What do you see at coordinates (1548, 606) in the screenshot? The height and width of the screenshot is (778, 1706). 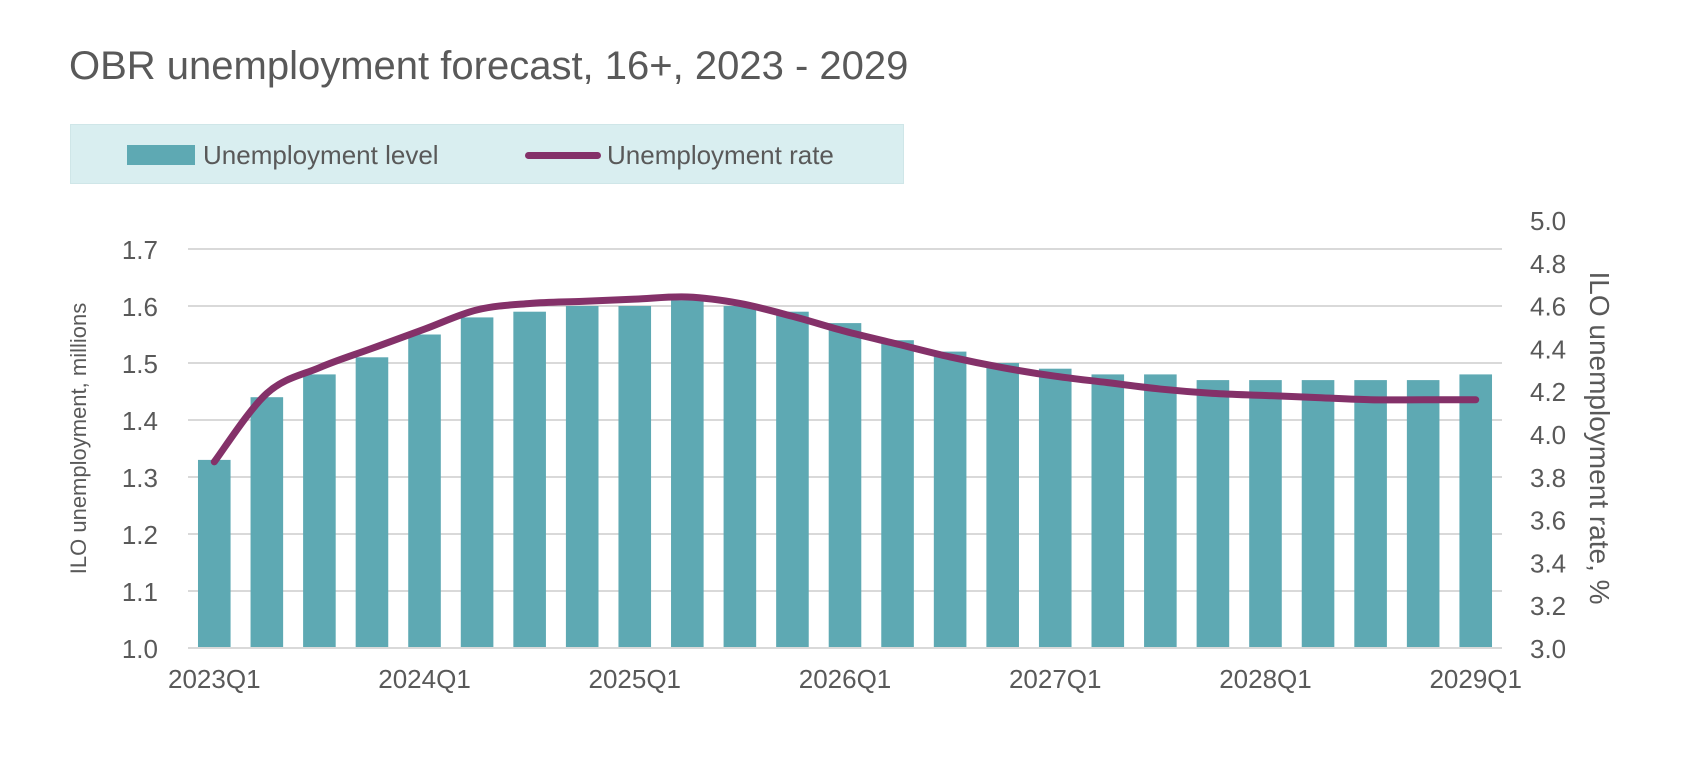 I see `y2-tick-label: 3.2` at bounding box center [1548, 606].